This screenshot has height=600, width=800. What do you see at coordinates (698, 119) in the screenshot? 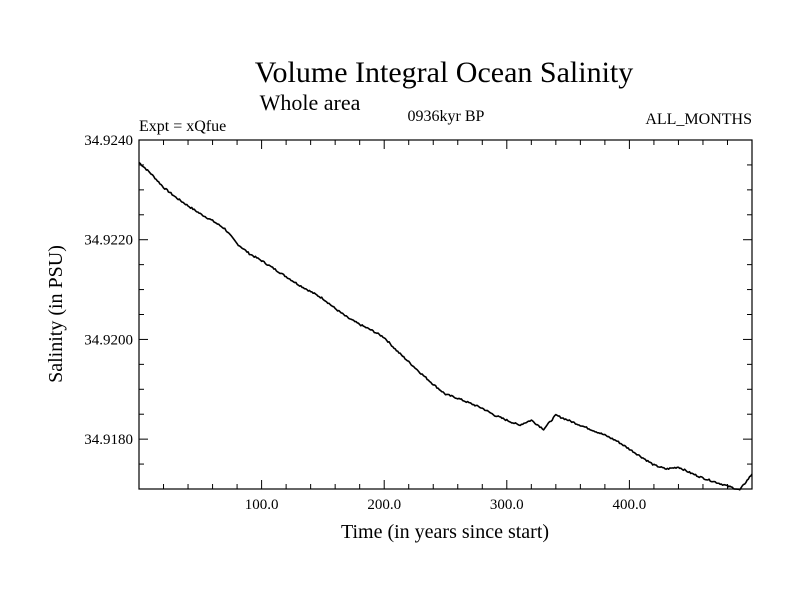
I see `months-label: ALL_MONTHS` at bounding box center [698, 119].